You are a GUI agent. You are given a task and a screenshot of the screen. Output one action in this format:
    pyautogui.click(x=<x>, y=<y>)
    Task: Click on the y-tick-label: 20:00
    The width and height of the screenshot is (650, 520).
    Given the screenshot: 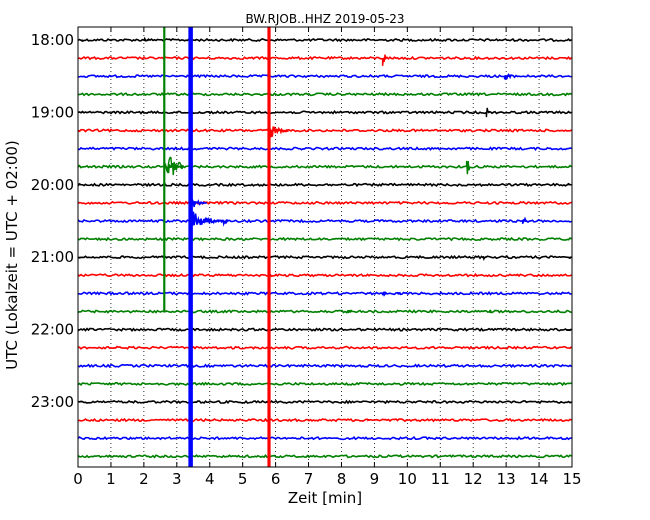 What is the action you would take?
    pyautogui.click(x=52, y=185)
    